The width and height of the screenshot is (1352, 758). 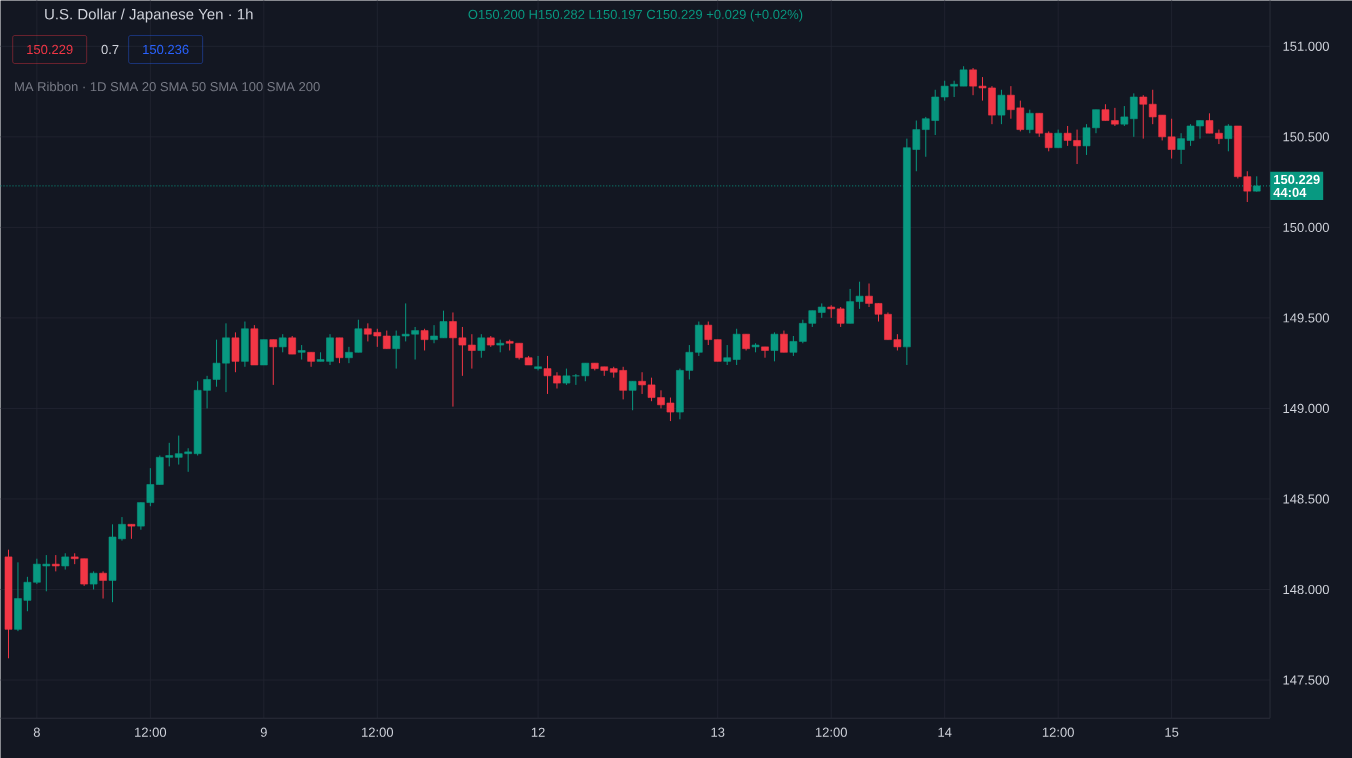 What do you see at coordinates (1306, 408) in the screenshot?
I see `y-tick-label: 149.000` at bounding box center [1306, 408].